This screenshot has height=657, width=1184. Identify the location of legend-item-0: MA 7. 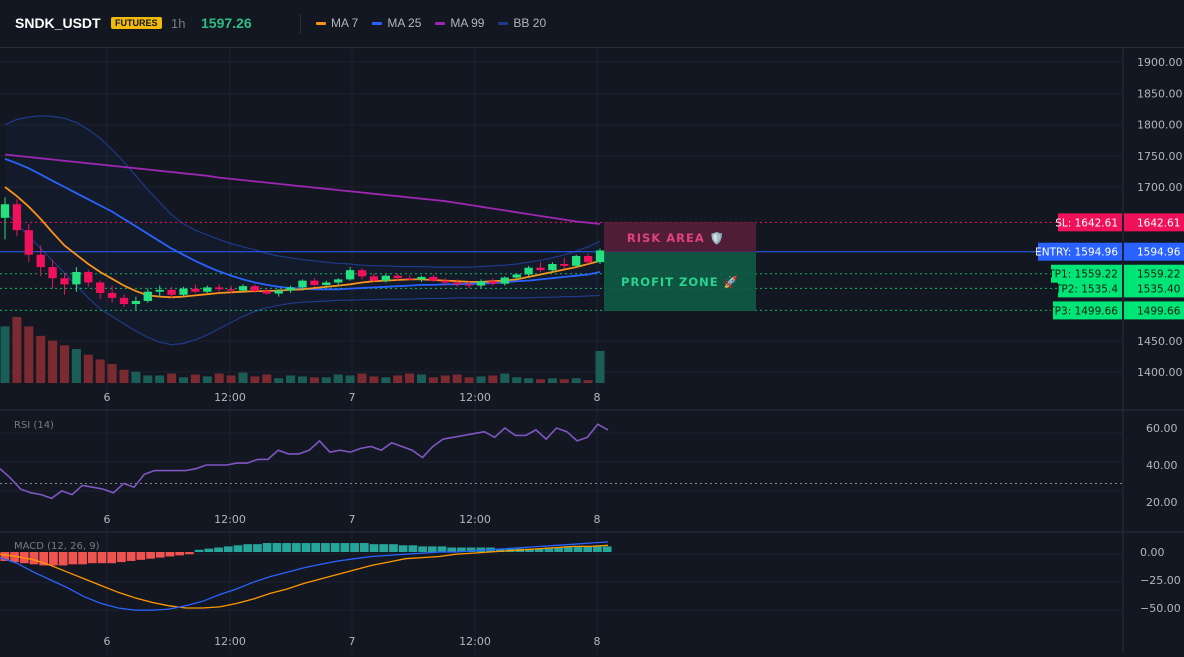
(337, 23).